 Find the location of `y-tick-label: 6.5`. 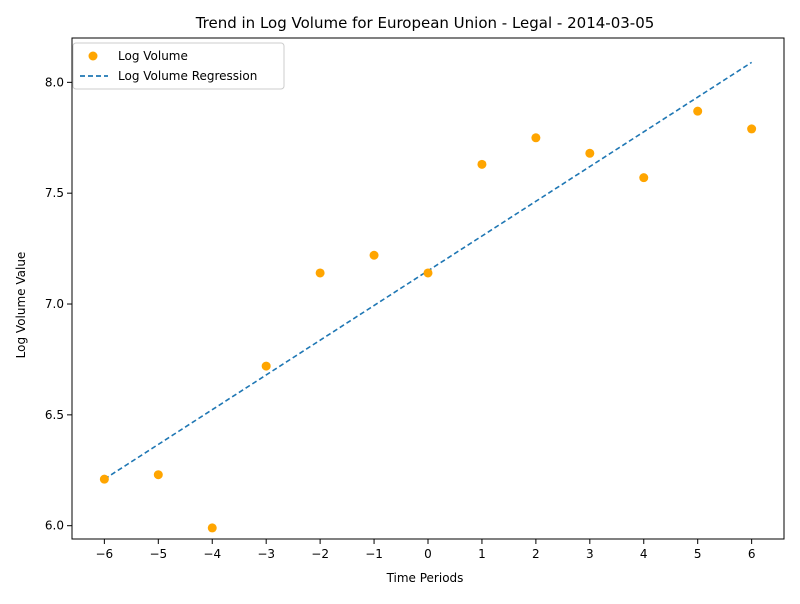

y-tick-label: 6.5 is located at coordinates (54, 415).